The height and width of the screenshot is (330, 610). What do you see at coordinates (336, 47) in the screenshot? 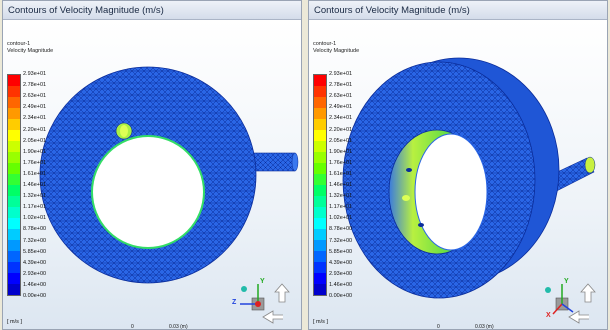
I see `right-contour-label: contour-1 Velocity Magnitude` at bounding box center [336, 47].